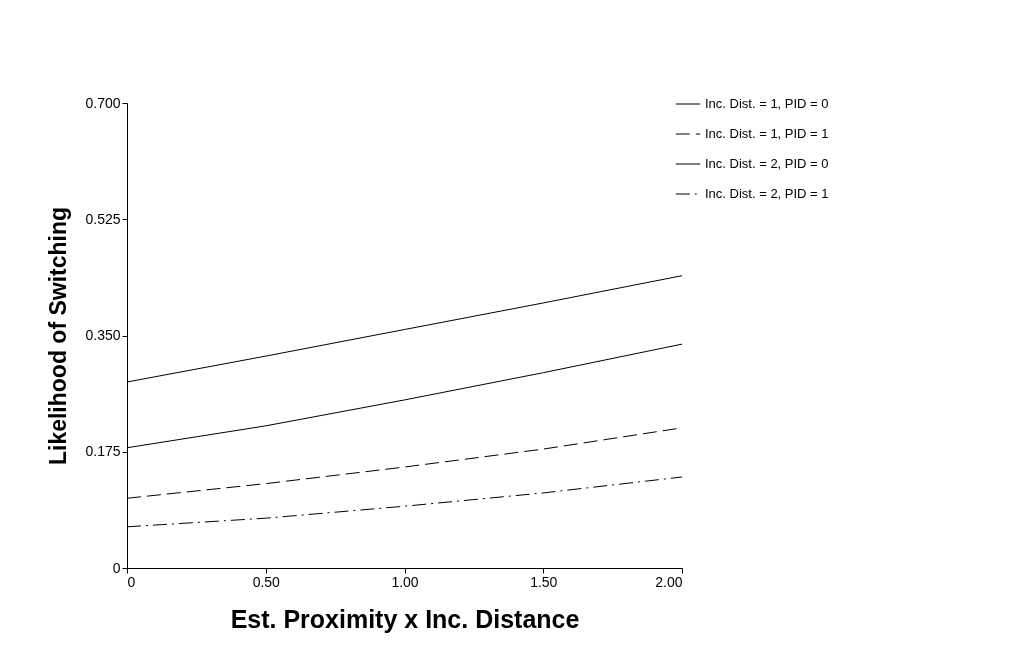 This screenshot has width=1014, height=668. Describe the element at coordinates (669, 581) in the screenshot. I see `x-tick-label: 2.00` at that location.